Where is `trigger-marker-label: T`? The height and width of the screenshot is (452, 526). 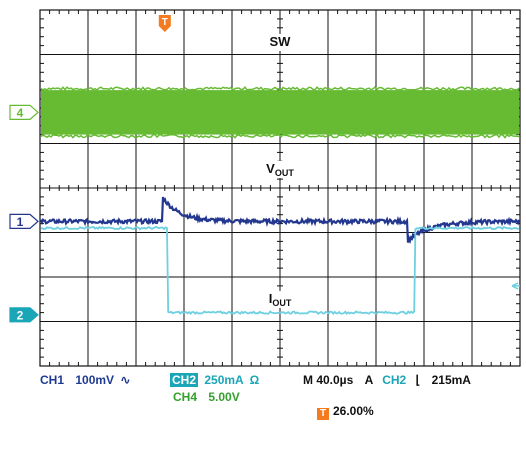
trigger-marker-label: T is located at coordinates (165, 22).